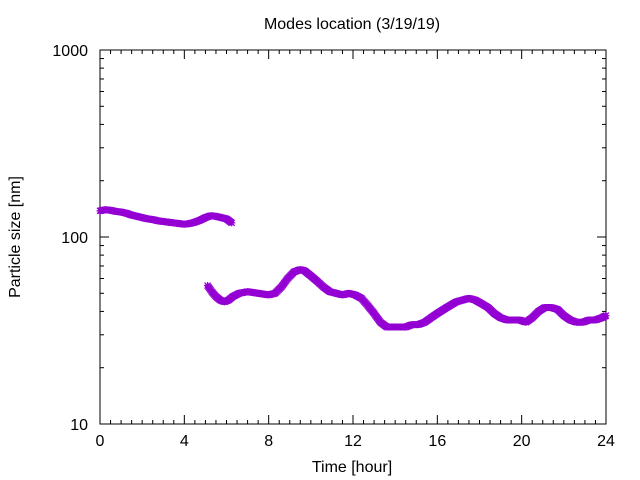 The width and height of the screenshot is (640, 480). Describe the element at coordinates (522, 441) in the screenshot. I see `x-tick-label: 20` at that location.